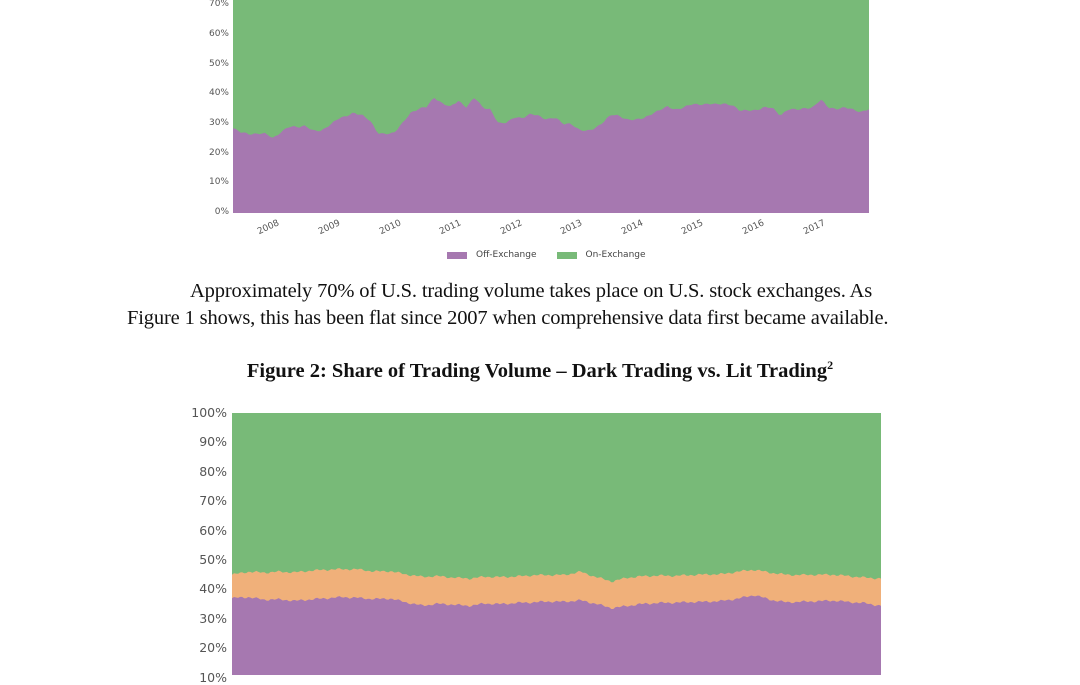 The height and width of the screenshot is (685, 1080). Describe the element at coordinates (615, 255) in the screenshot. I see `legend-label: On-Exchange` at that location.